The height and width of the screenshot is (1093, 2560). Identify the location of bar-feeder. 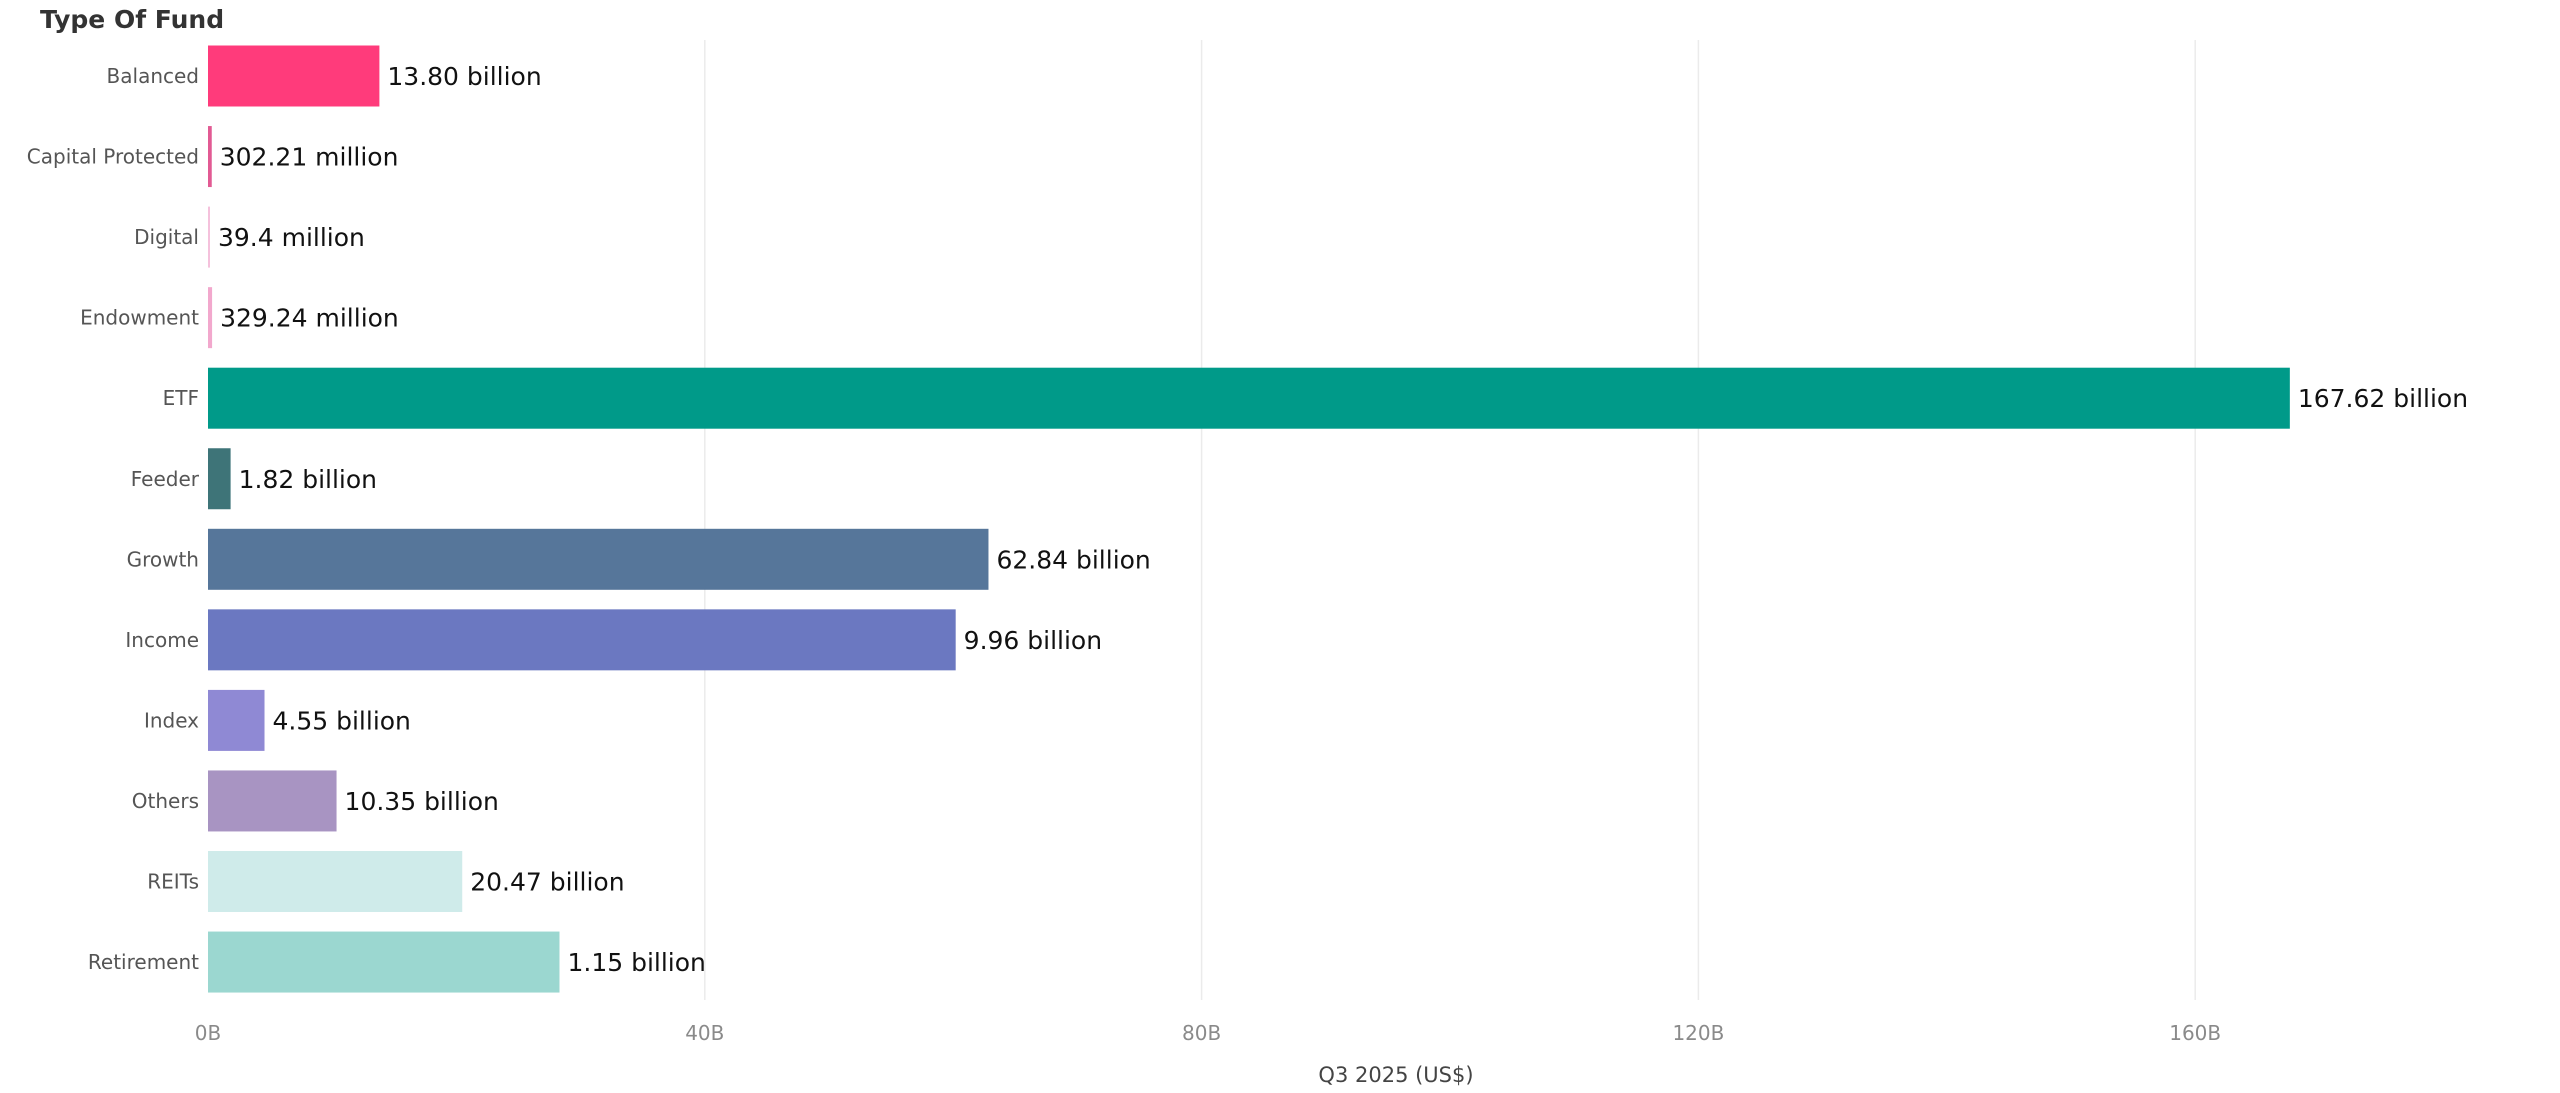
(219, 479).